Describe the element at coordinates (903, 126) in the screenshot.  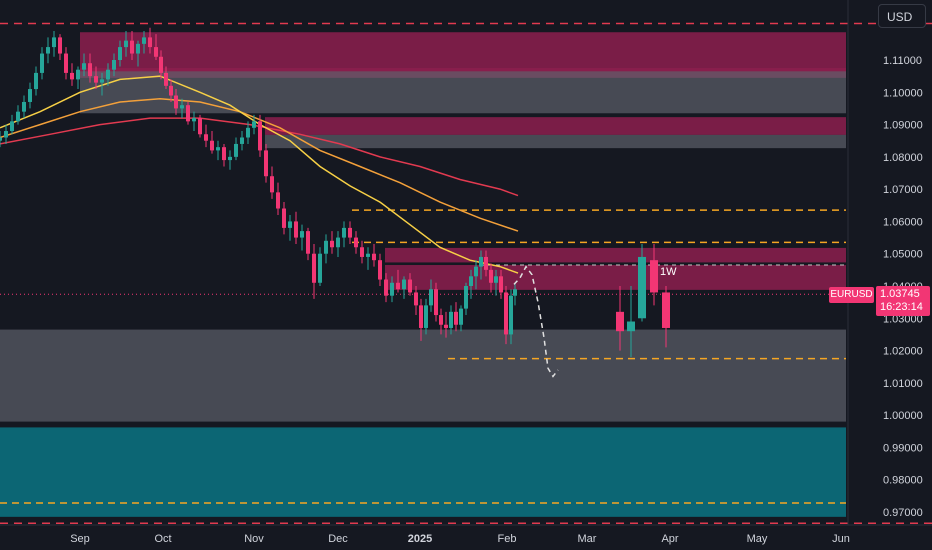
I see `y-tick-label: 1.09000` at that location.